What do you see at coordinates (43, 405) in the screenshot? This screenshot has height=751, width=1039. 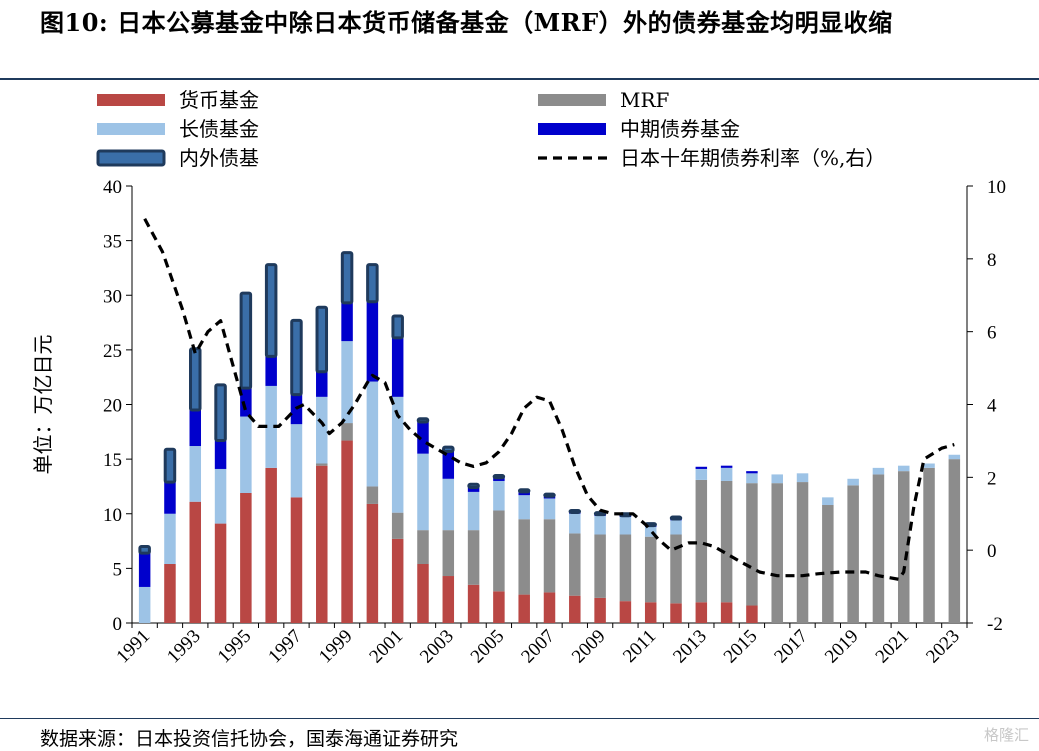 I see `y-axis-title: 单位：万亿日元` at bounding box center [43, 405].